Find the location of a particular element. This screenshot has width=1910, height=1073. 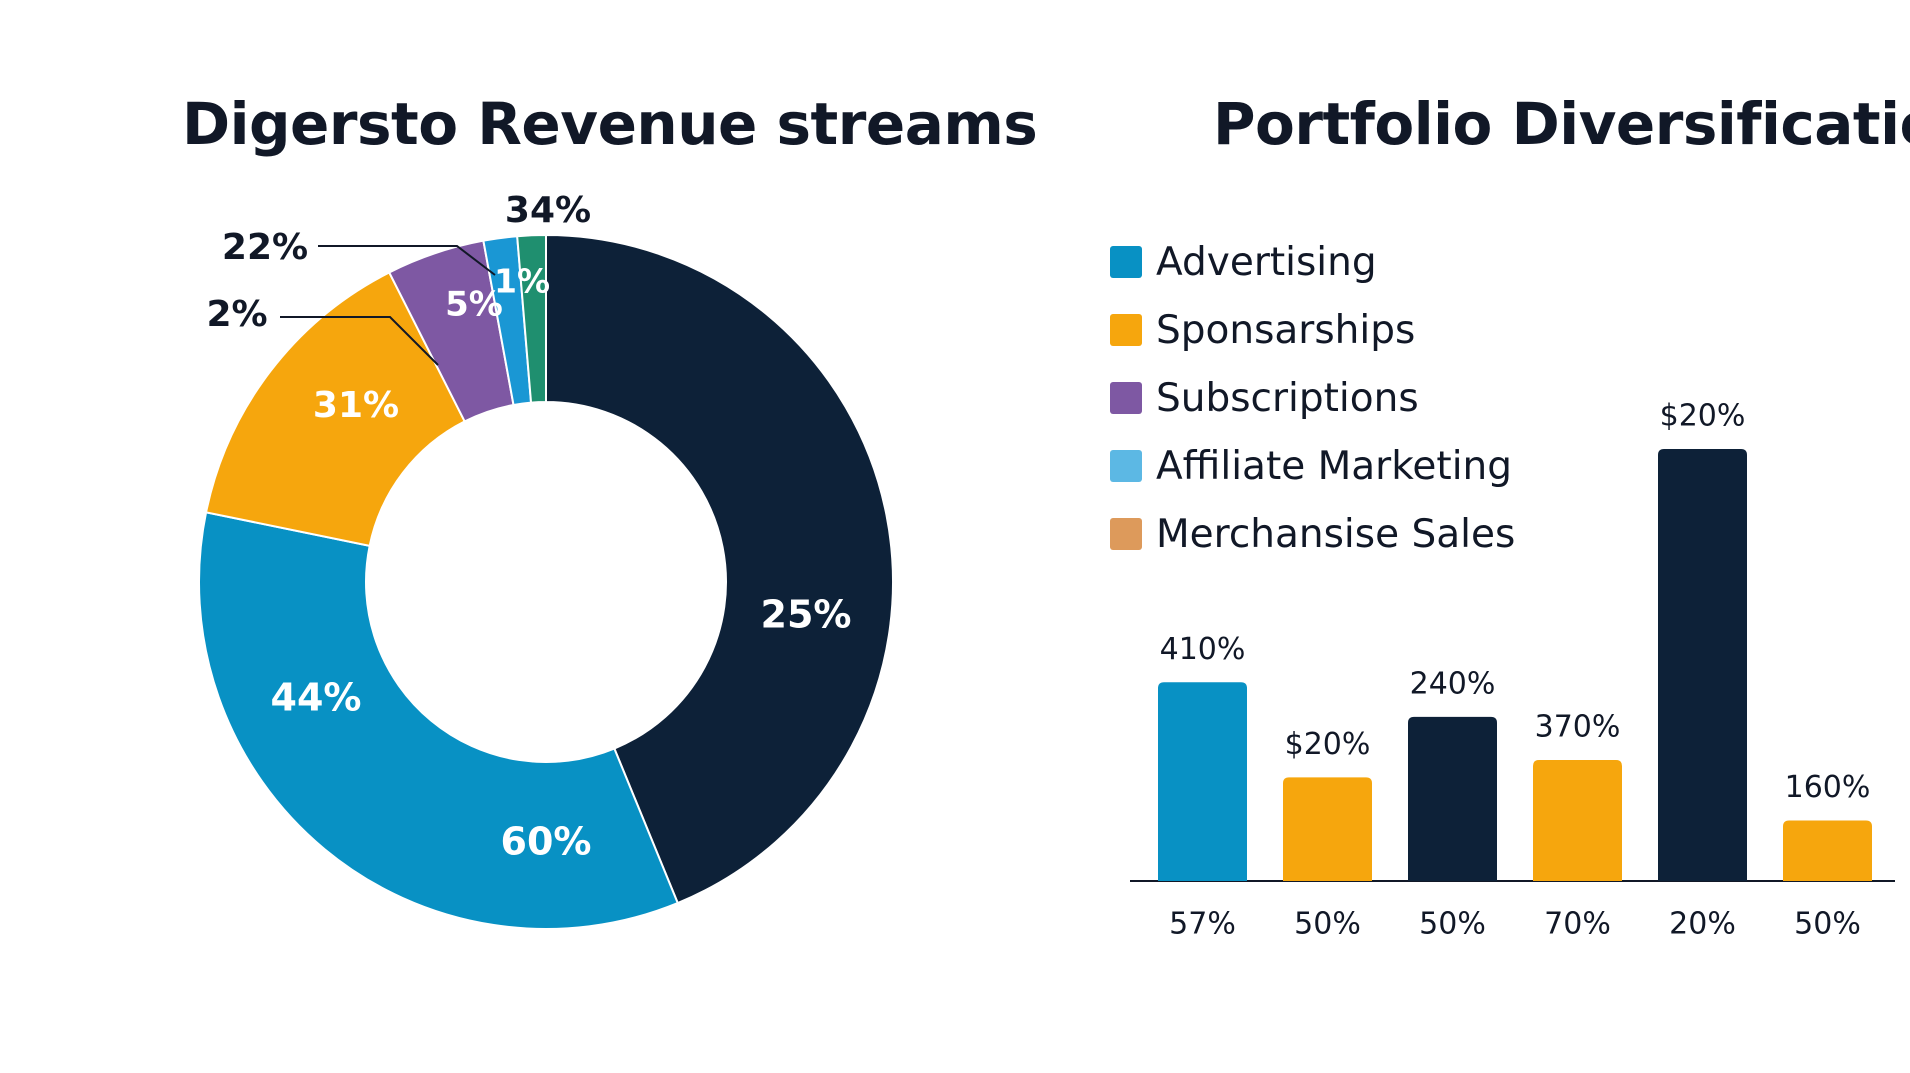

legend-item: Affiliate Marketing is located at coordinates (1312, 466).